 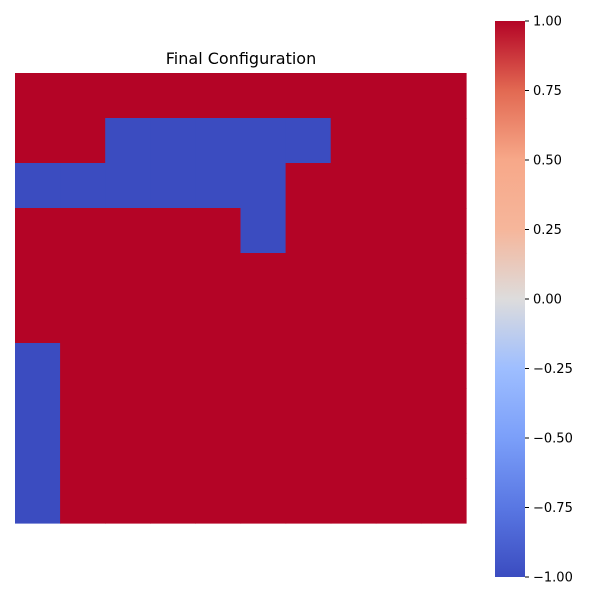 What do you see at coordinates (128, 96) in the screenshot?
I see `heatmap-cell-r0-c2` at bounding box center [128, 96].